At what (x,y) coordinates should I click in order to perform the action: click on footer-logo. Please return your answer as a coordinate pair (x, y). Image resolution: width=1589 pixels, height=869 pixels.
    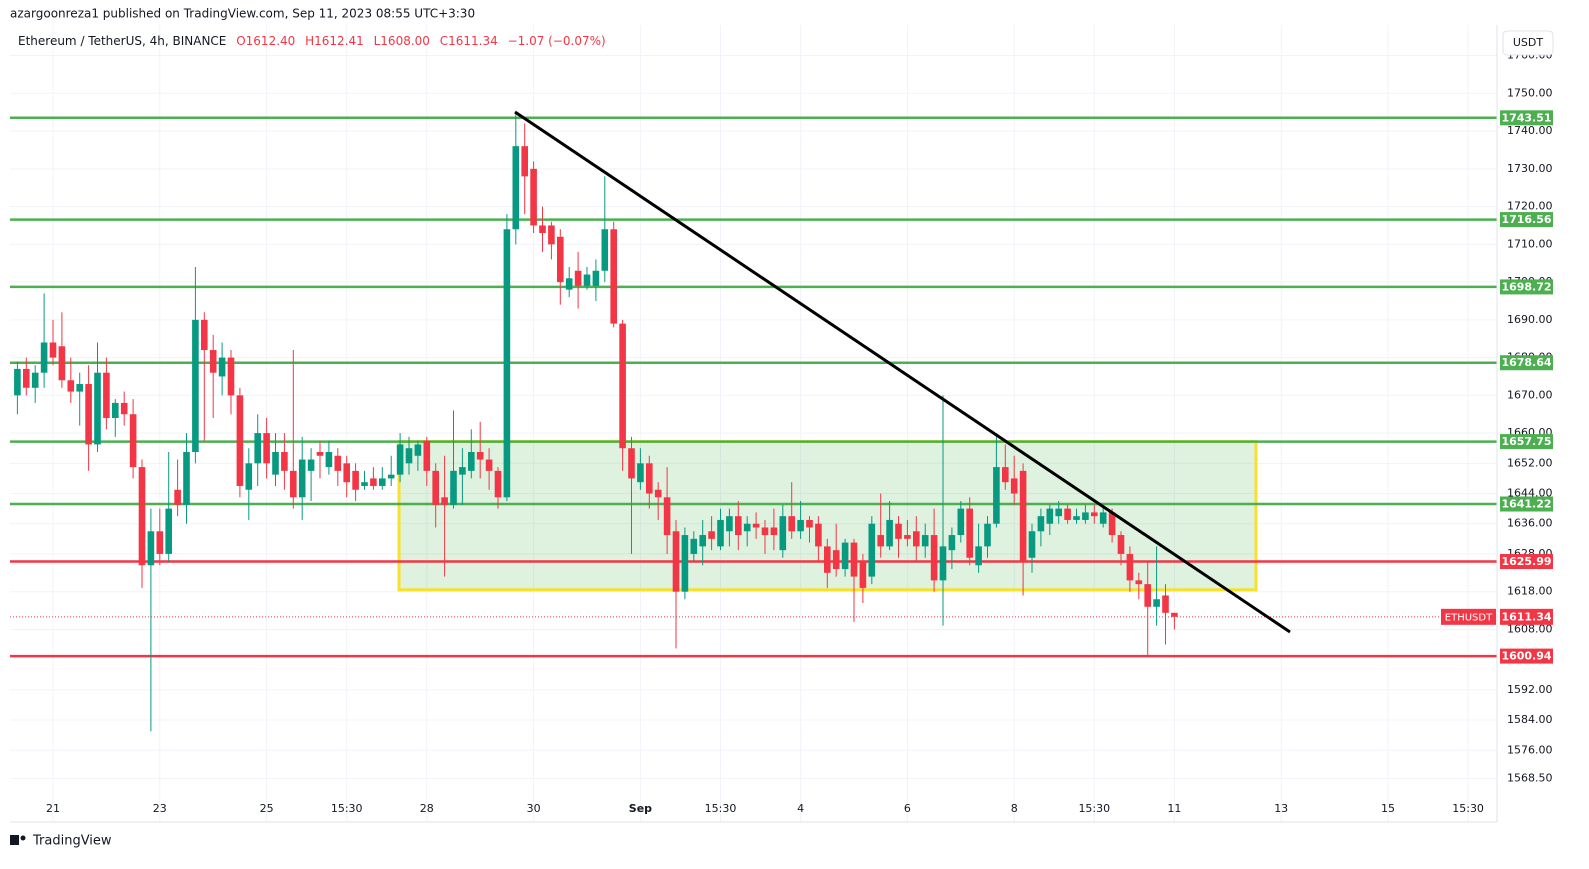
    Looking at the image, I should click on (18, 840).